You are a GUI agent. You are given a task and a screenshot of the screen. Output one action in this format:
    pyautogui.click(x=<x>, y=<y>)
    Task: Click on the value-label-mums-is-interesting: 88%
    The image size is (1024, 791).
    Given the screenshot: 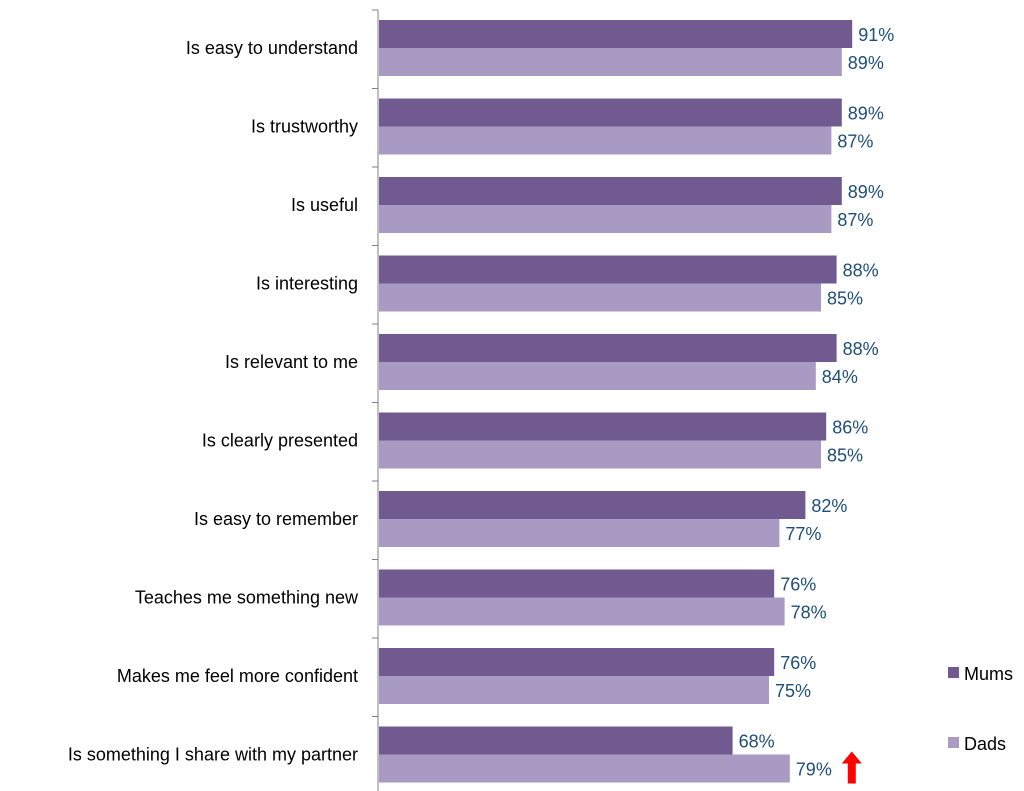 What is the action you would take?
    pyautogui.click(x=861, y=271)
    